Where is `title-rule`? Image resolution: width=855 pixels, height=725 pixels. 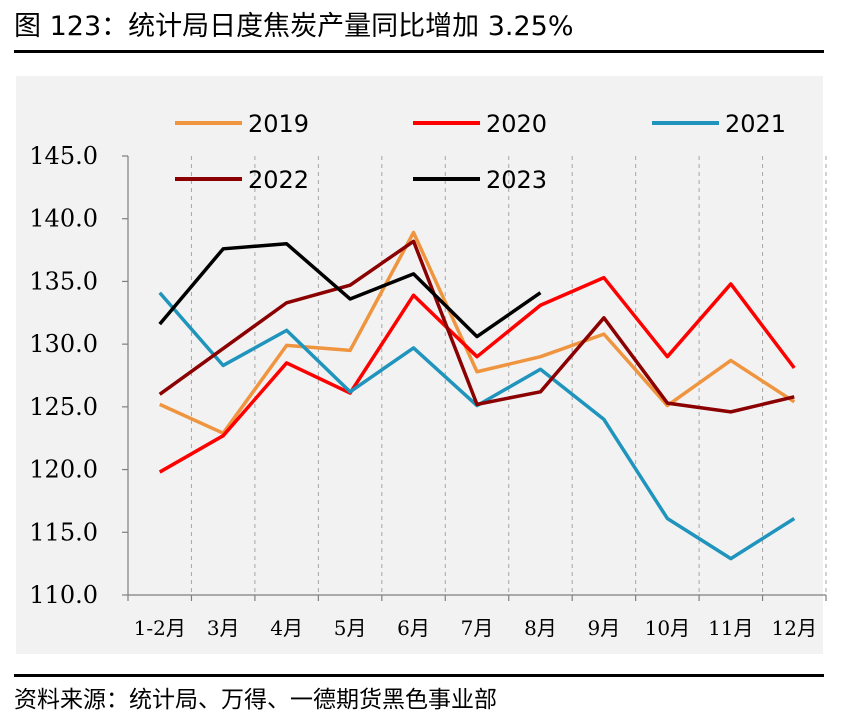
title-rule is located at coordinates (419, 51).